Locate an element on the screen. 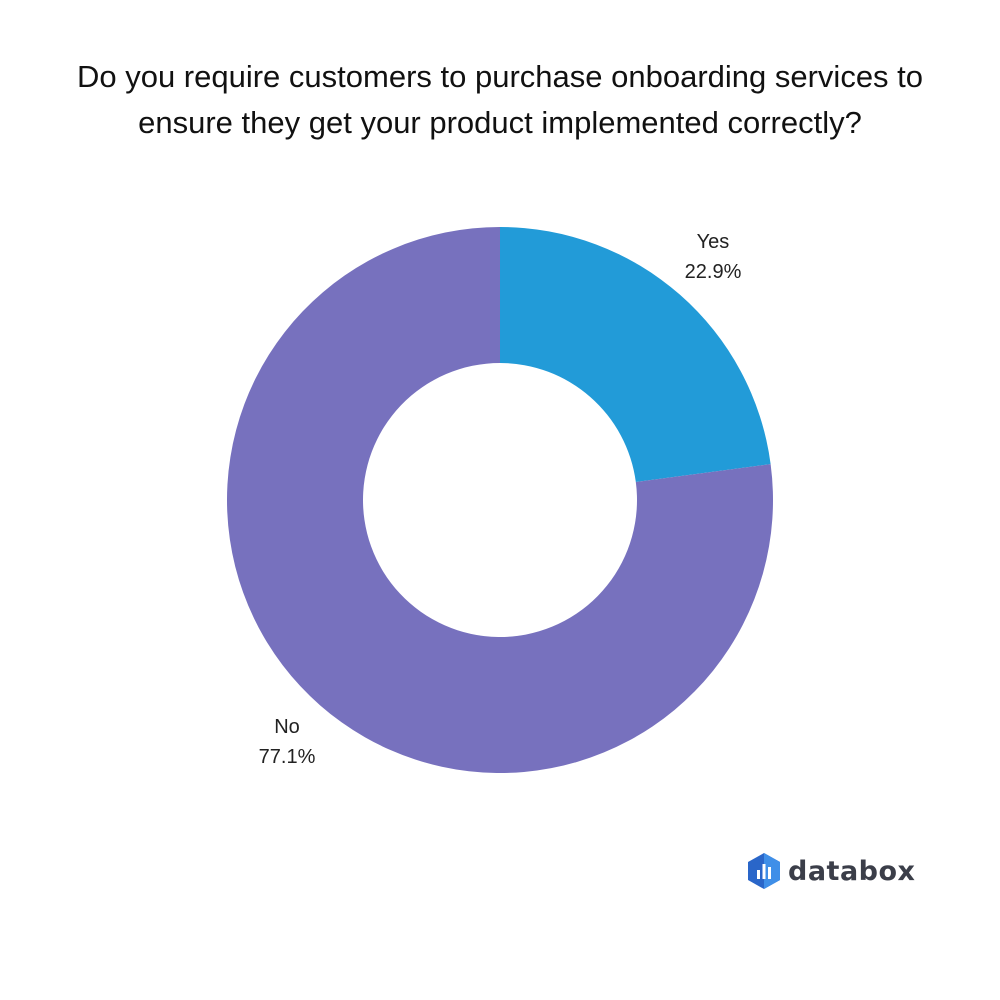 The height and width of the screenshot is (1000, 1000). databox-logo: databox is located at coordinates (831, 871).